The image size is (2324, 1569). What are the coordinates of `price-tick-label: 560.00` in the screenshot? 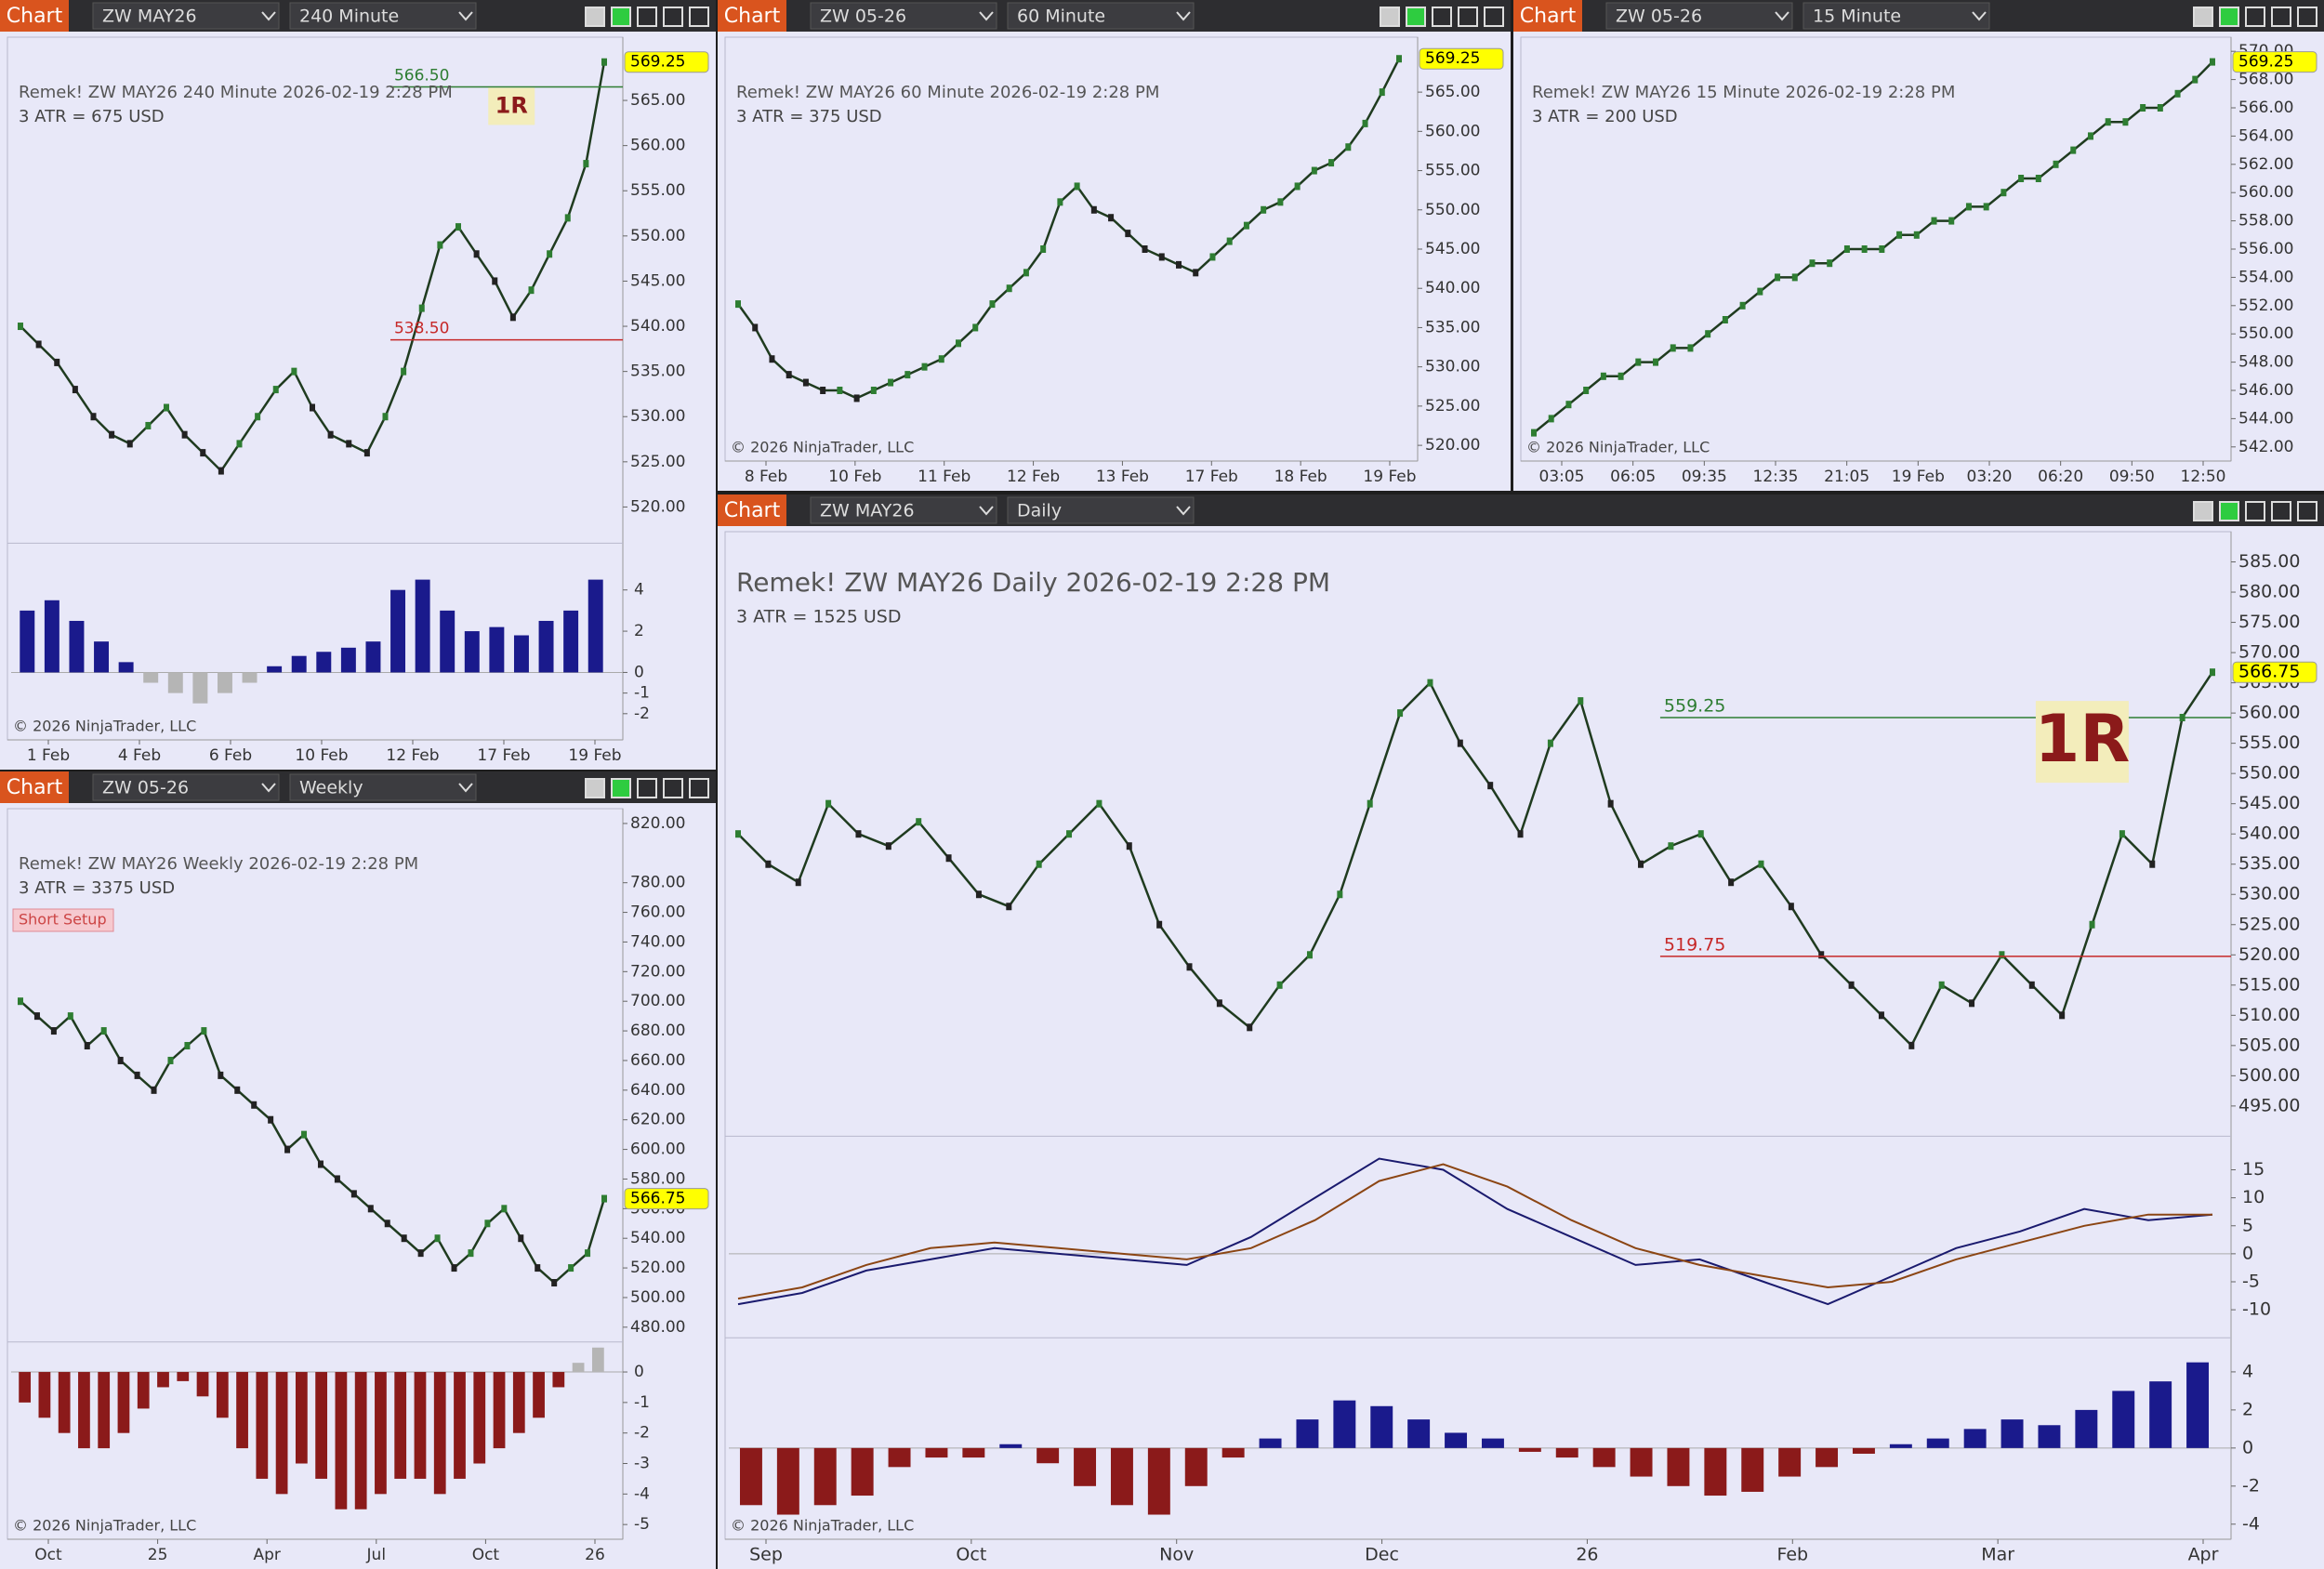 It's located at (1452, 131).